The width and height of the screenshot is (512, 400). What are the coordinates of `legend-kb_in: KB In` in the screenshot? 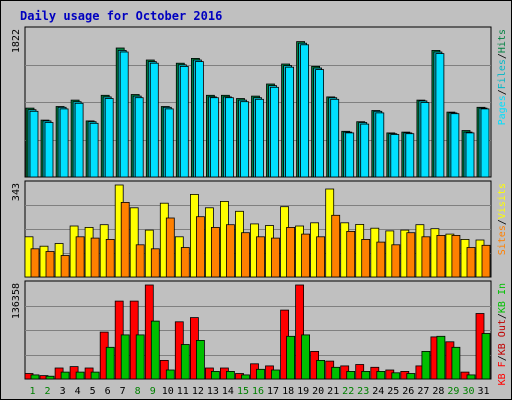 It's located at (502, 298).